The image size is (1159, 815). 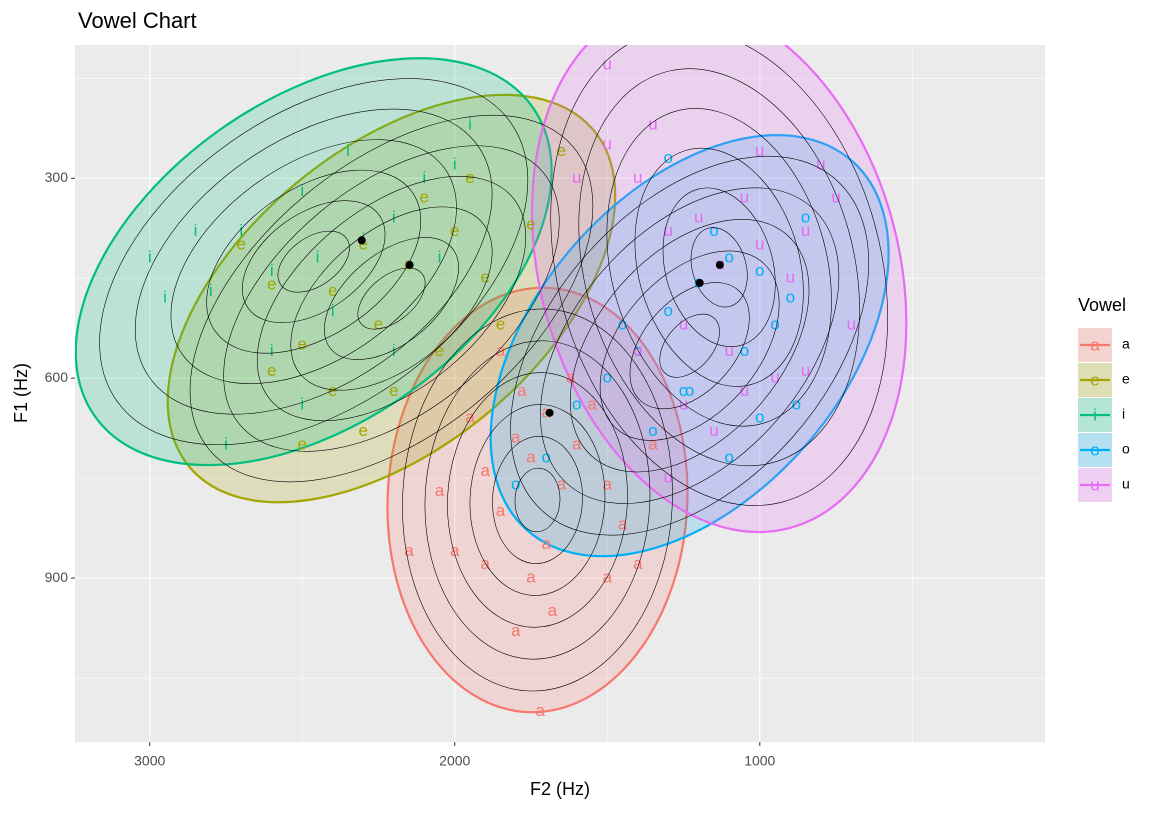 I want to click on y-tick-label: 600, so click(x=57, y=377).